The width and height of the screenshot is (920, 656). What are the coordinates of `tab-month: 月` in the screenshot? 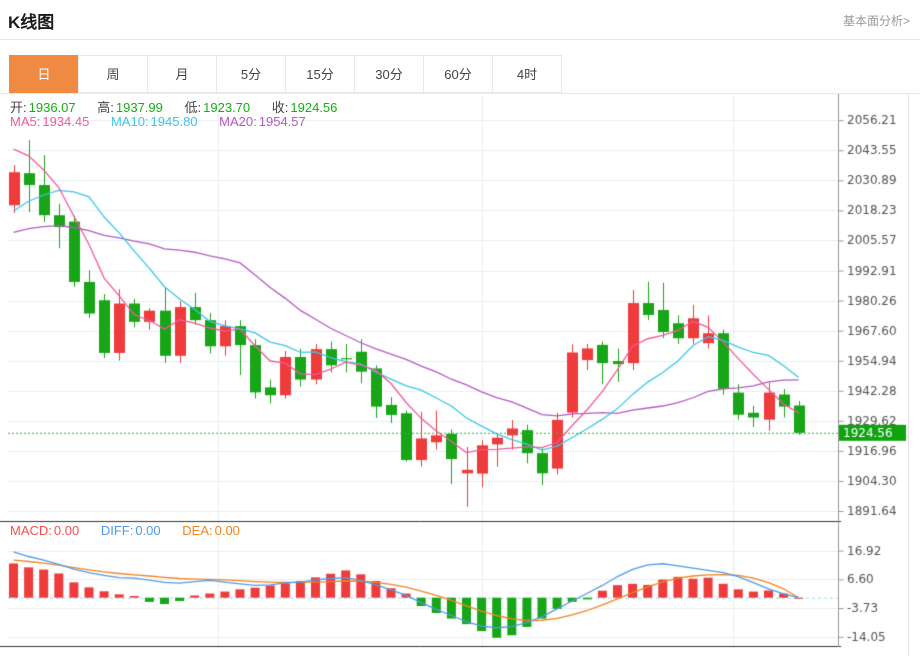 It's located at (182, 74).